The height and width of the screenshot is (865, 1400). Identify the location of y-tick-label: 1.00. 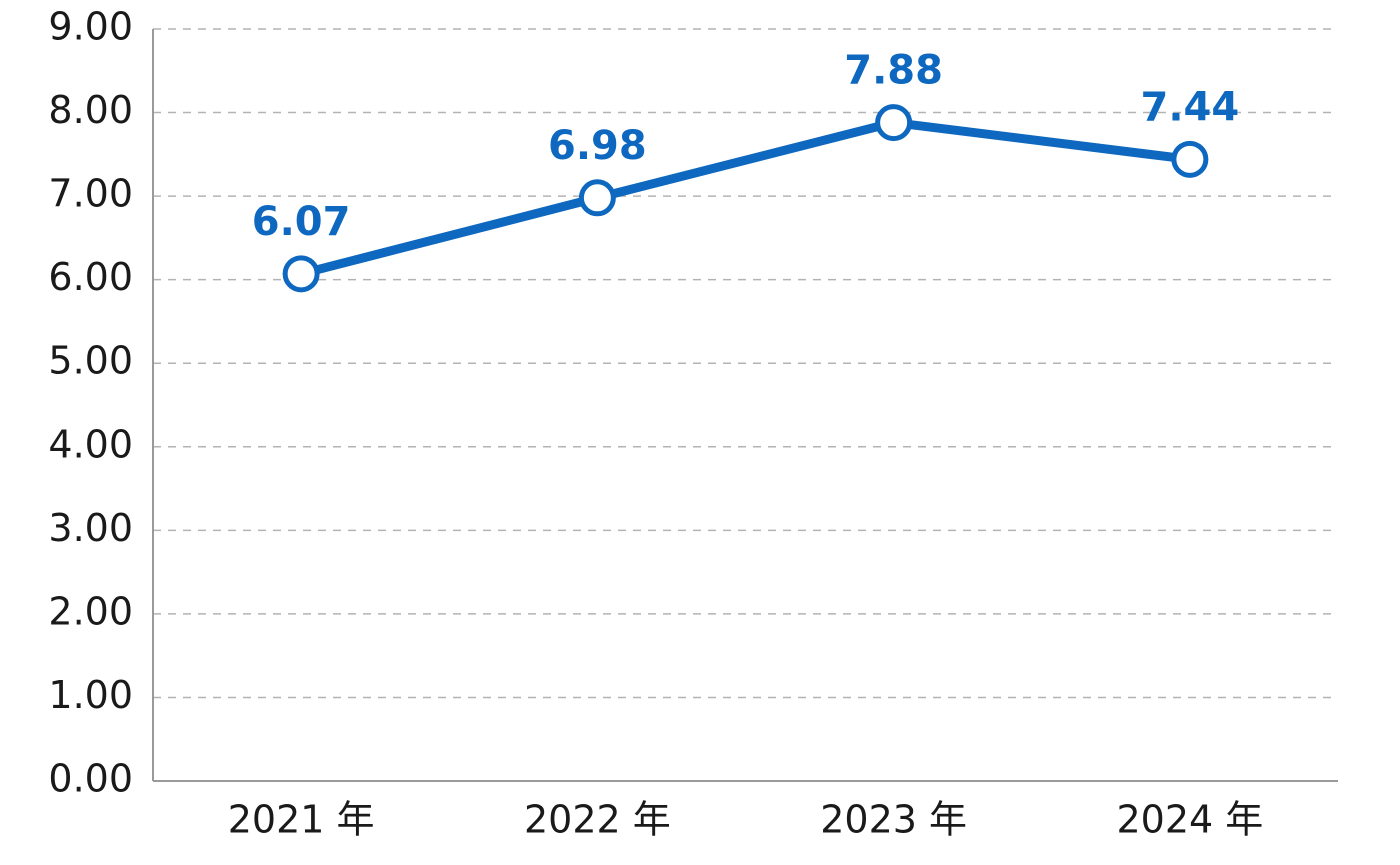
(90, 695).